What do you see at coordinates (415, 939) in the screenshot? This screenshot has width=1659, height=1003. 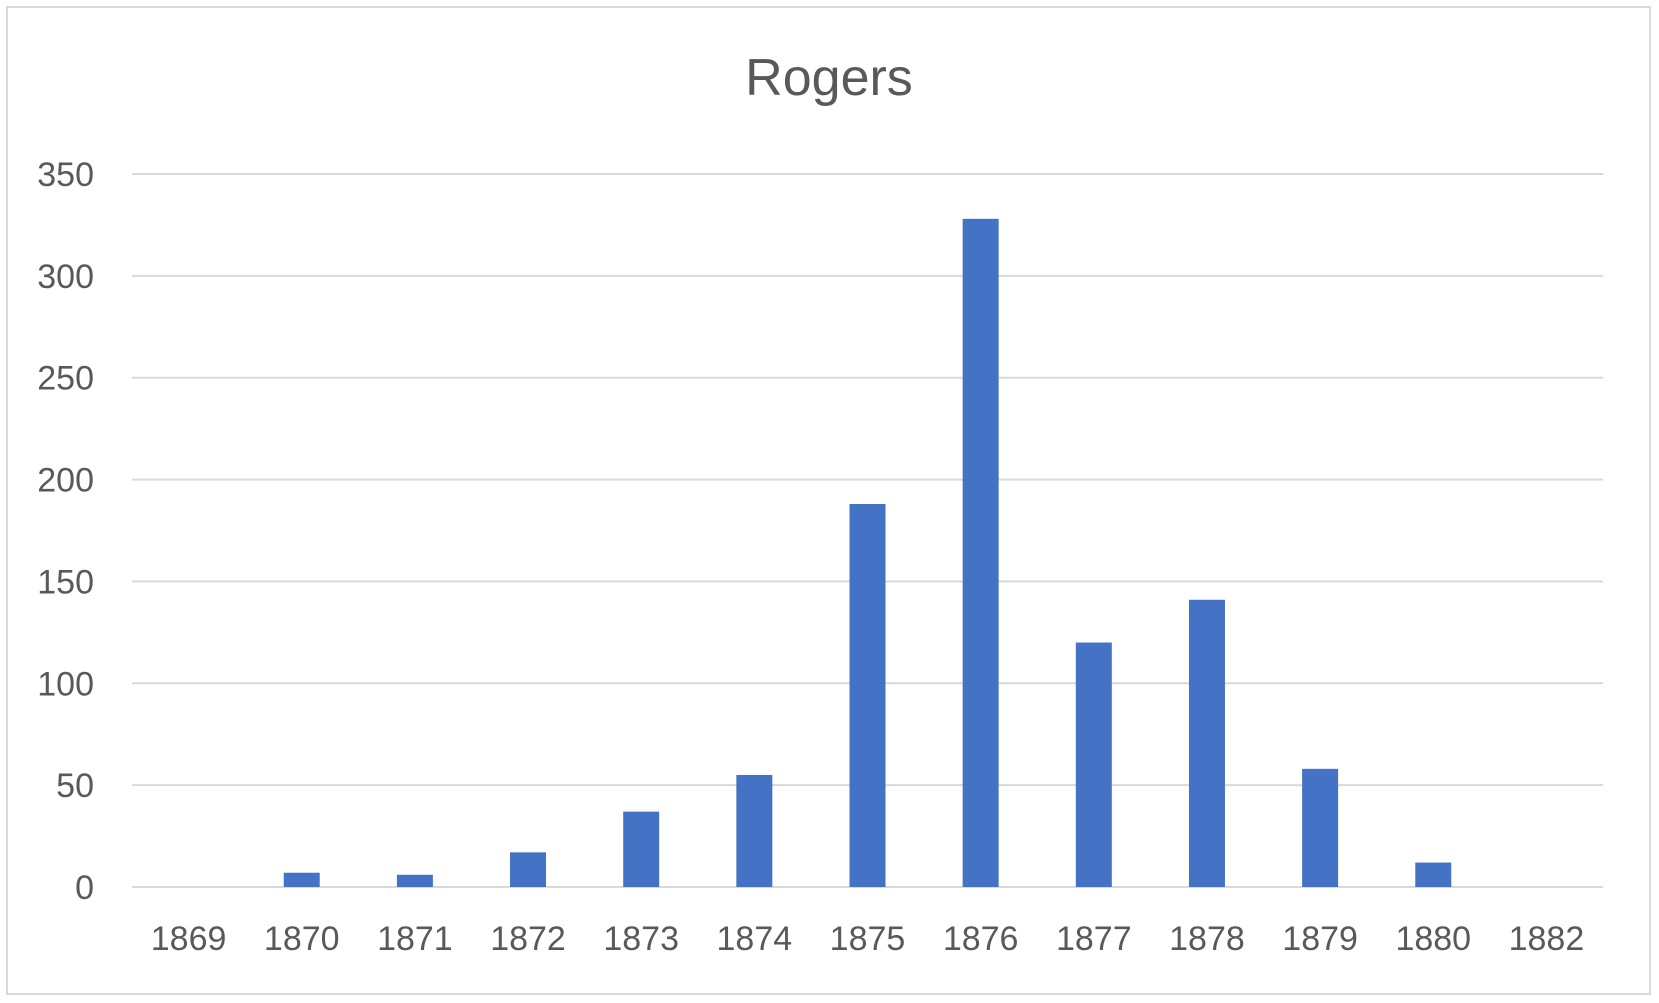 I see `x-tick-label: 1871` at bounding box center [415, 939].